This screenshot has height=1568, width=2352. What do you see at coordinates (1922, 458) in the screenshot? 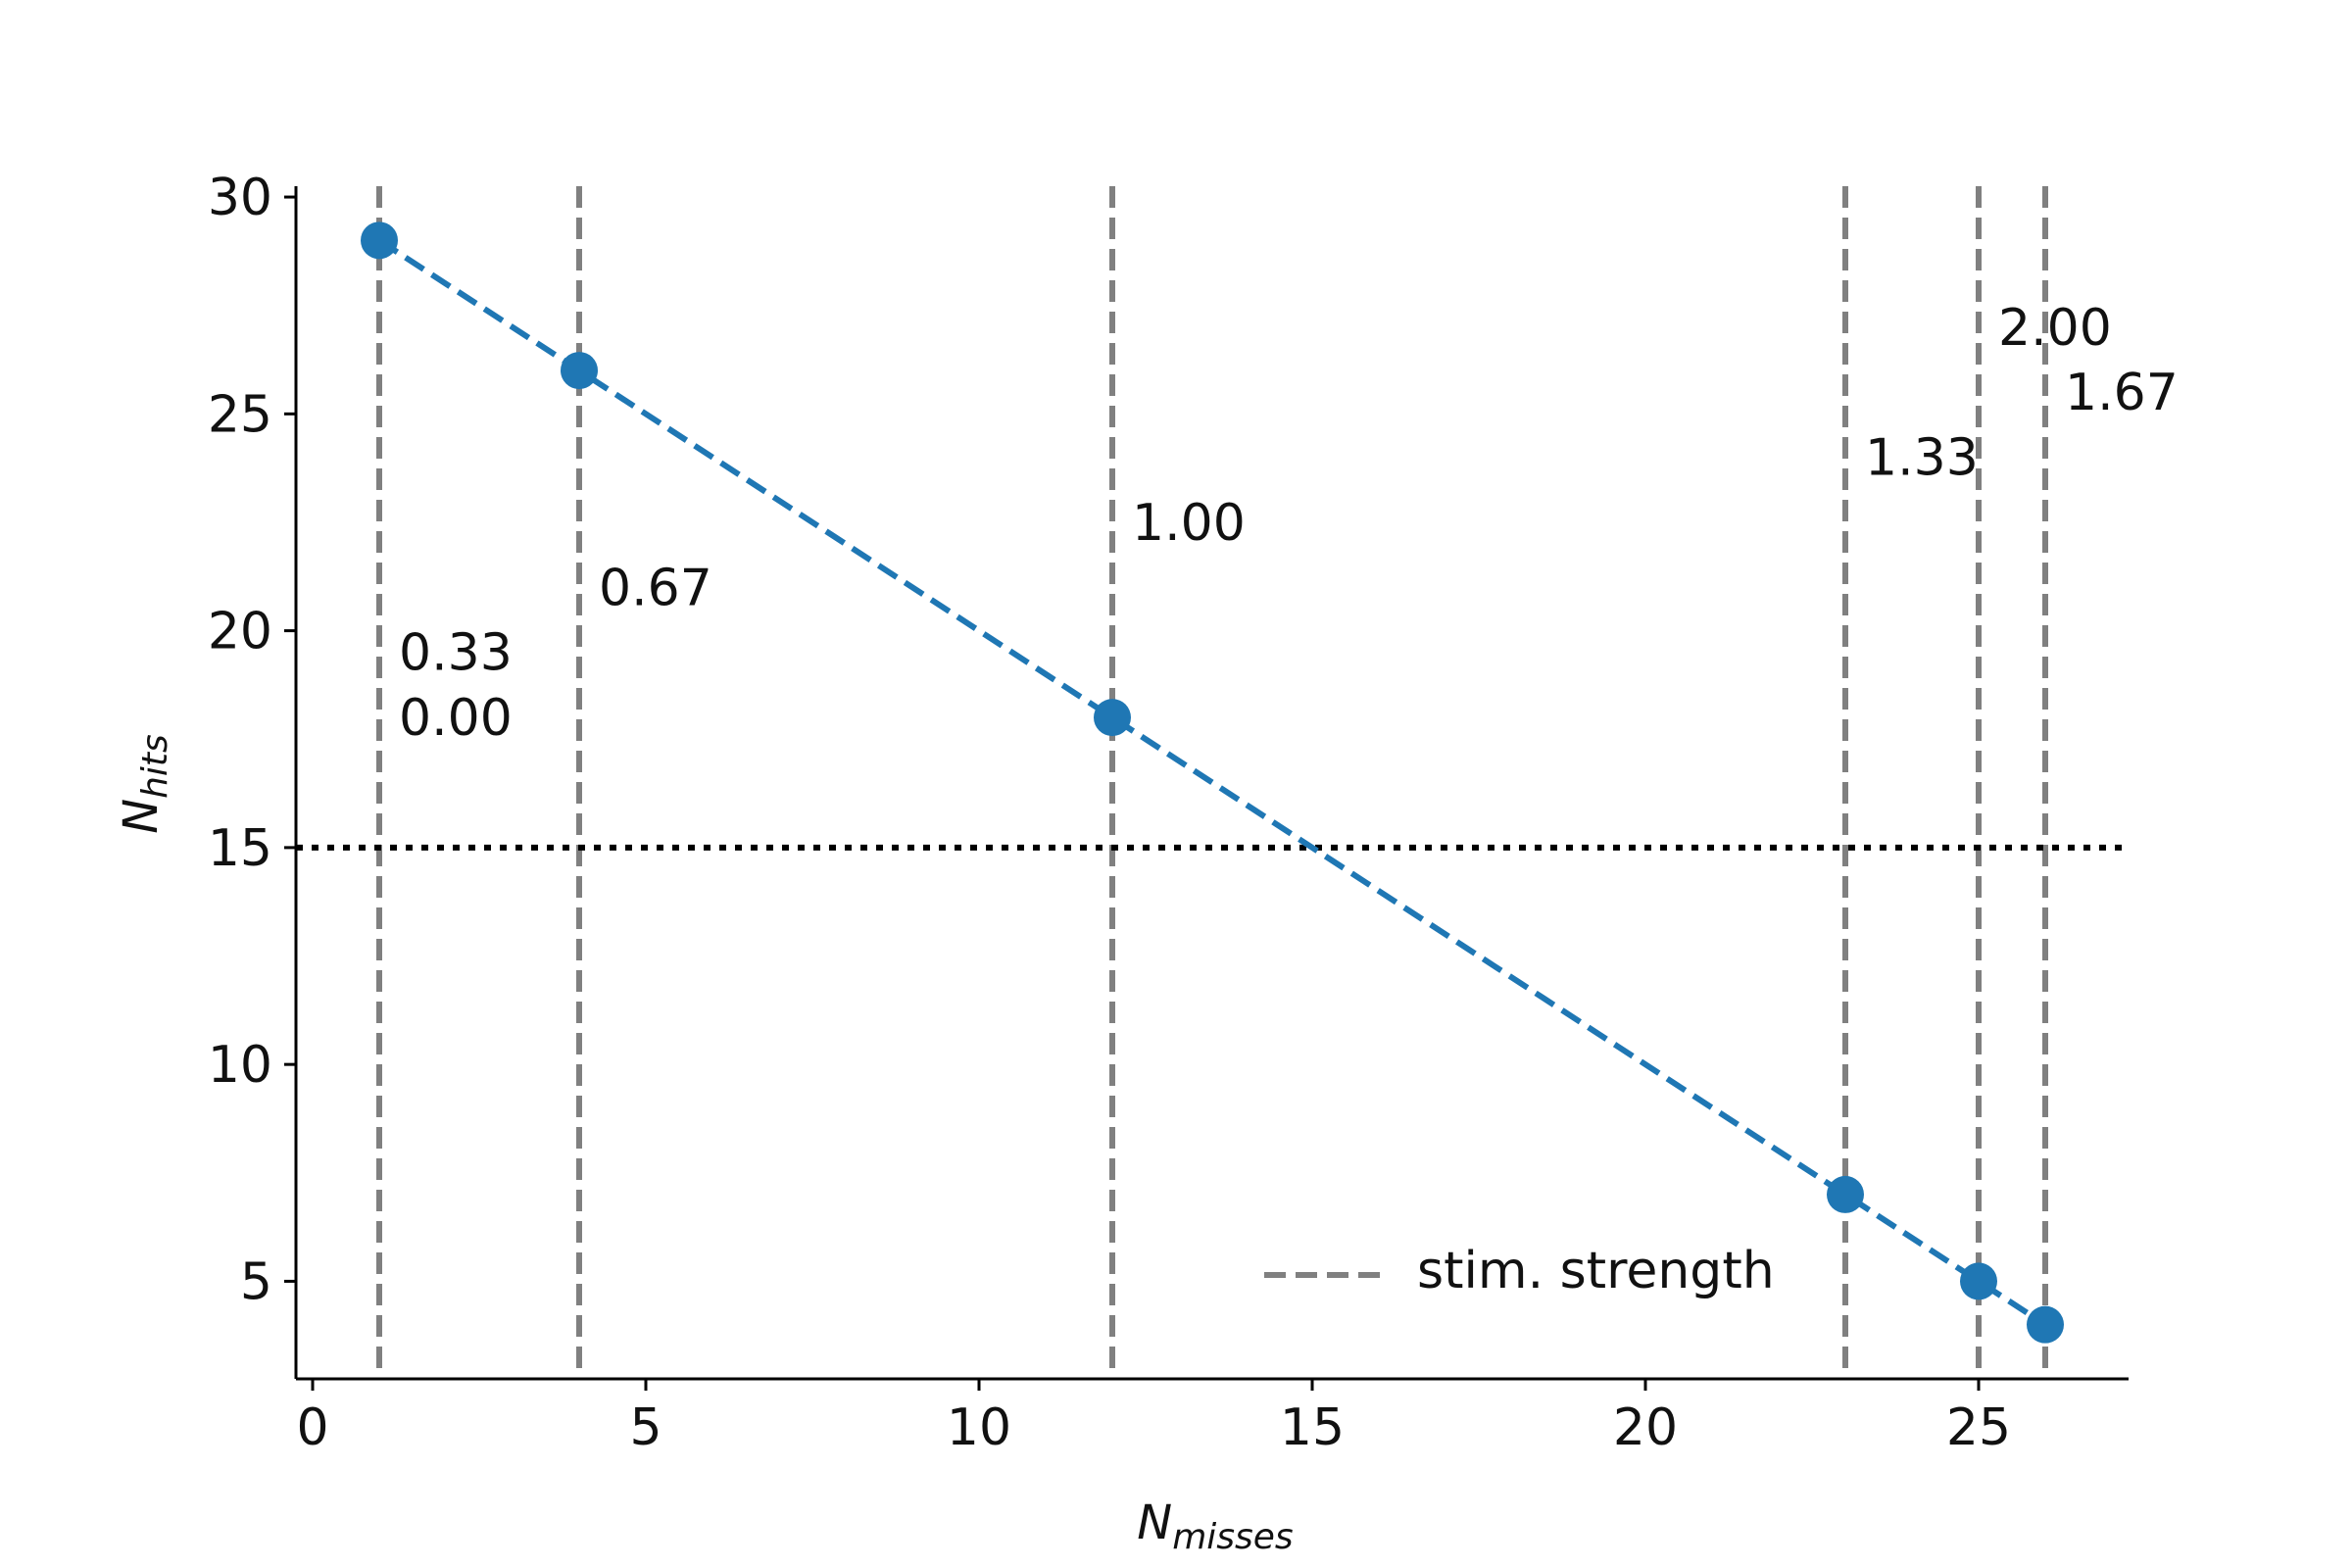
I see `stim-strength-annotation: 1.33` at bounding box center [1922, 458].